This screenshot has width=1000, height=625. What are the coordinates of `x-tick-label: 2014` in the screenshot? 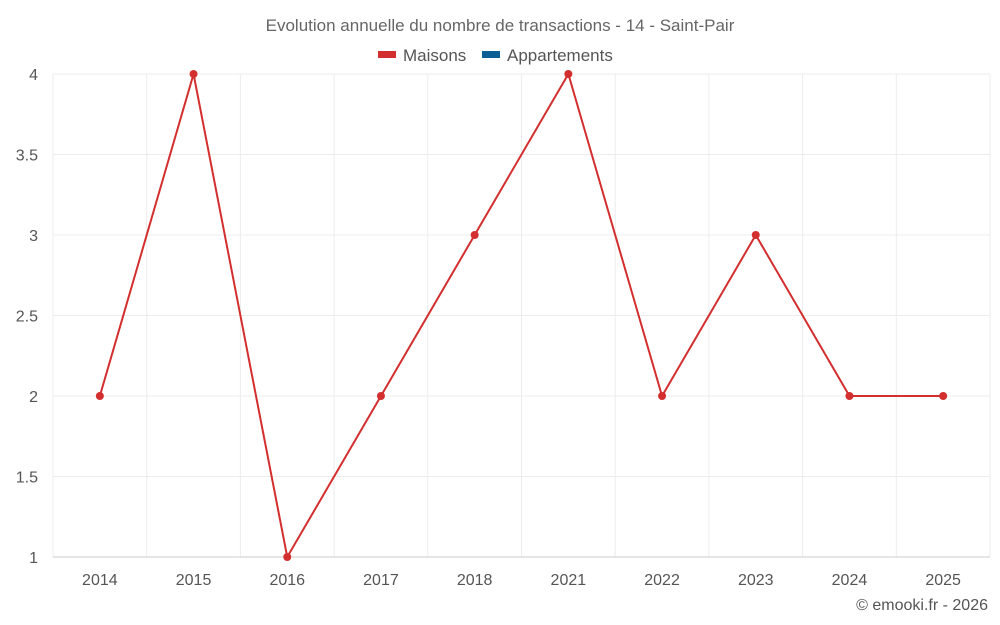 It's located at (100, 580).